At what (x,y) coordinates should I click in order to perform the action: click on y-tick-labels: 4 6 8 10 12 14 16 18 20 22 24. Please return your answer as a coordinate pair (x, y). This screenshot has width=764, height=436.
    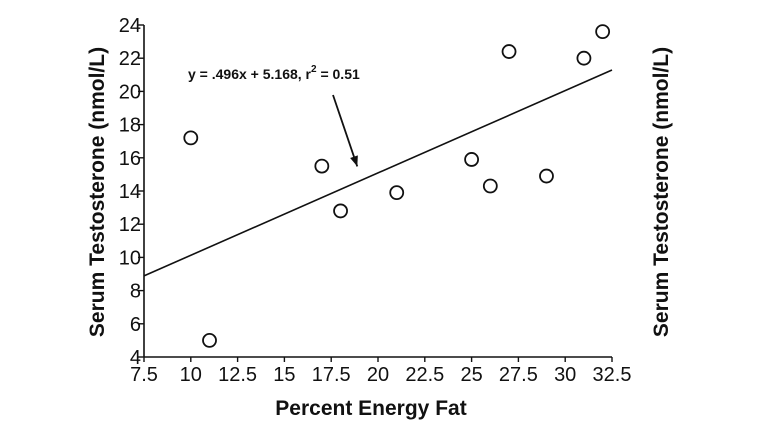
    Looking at the image, I should click on (130, 192).